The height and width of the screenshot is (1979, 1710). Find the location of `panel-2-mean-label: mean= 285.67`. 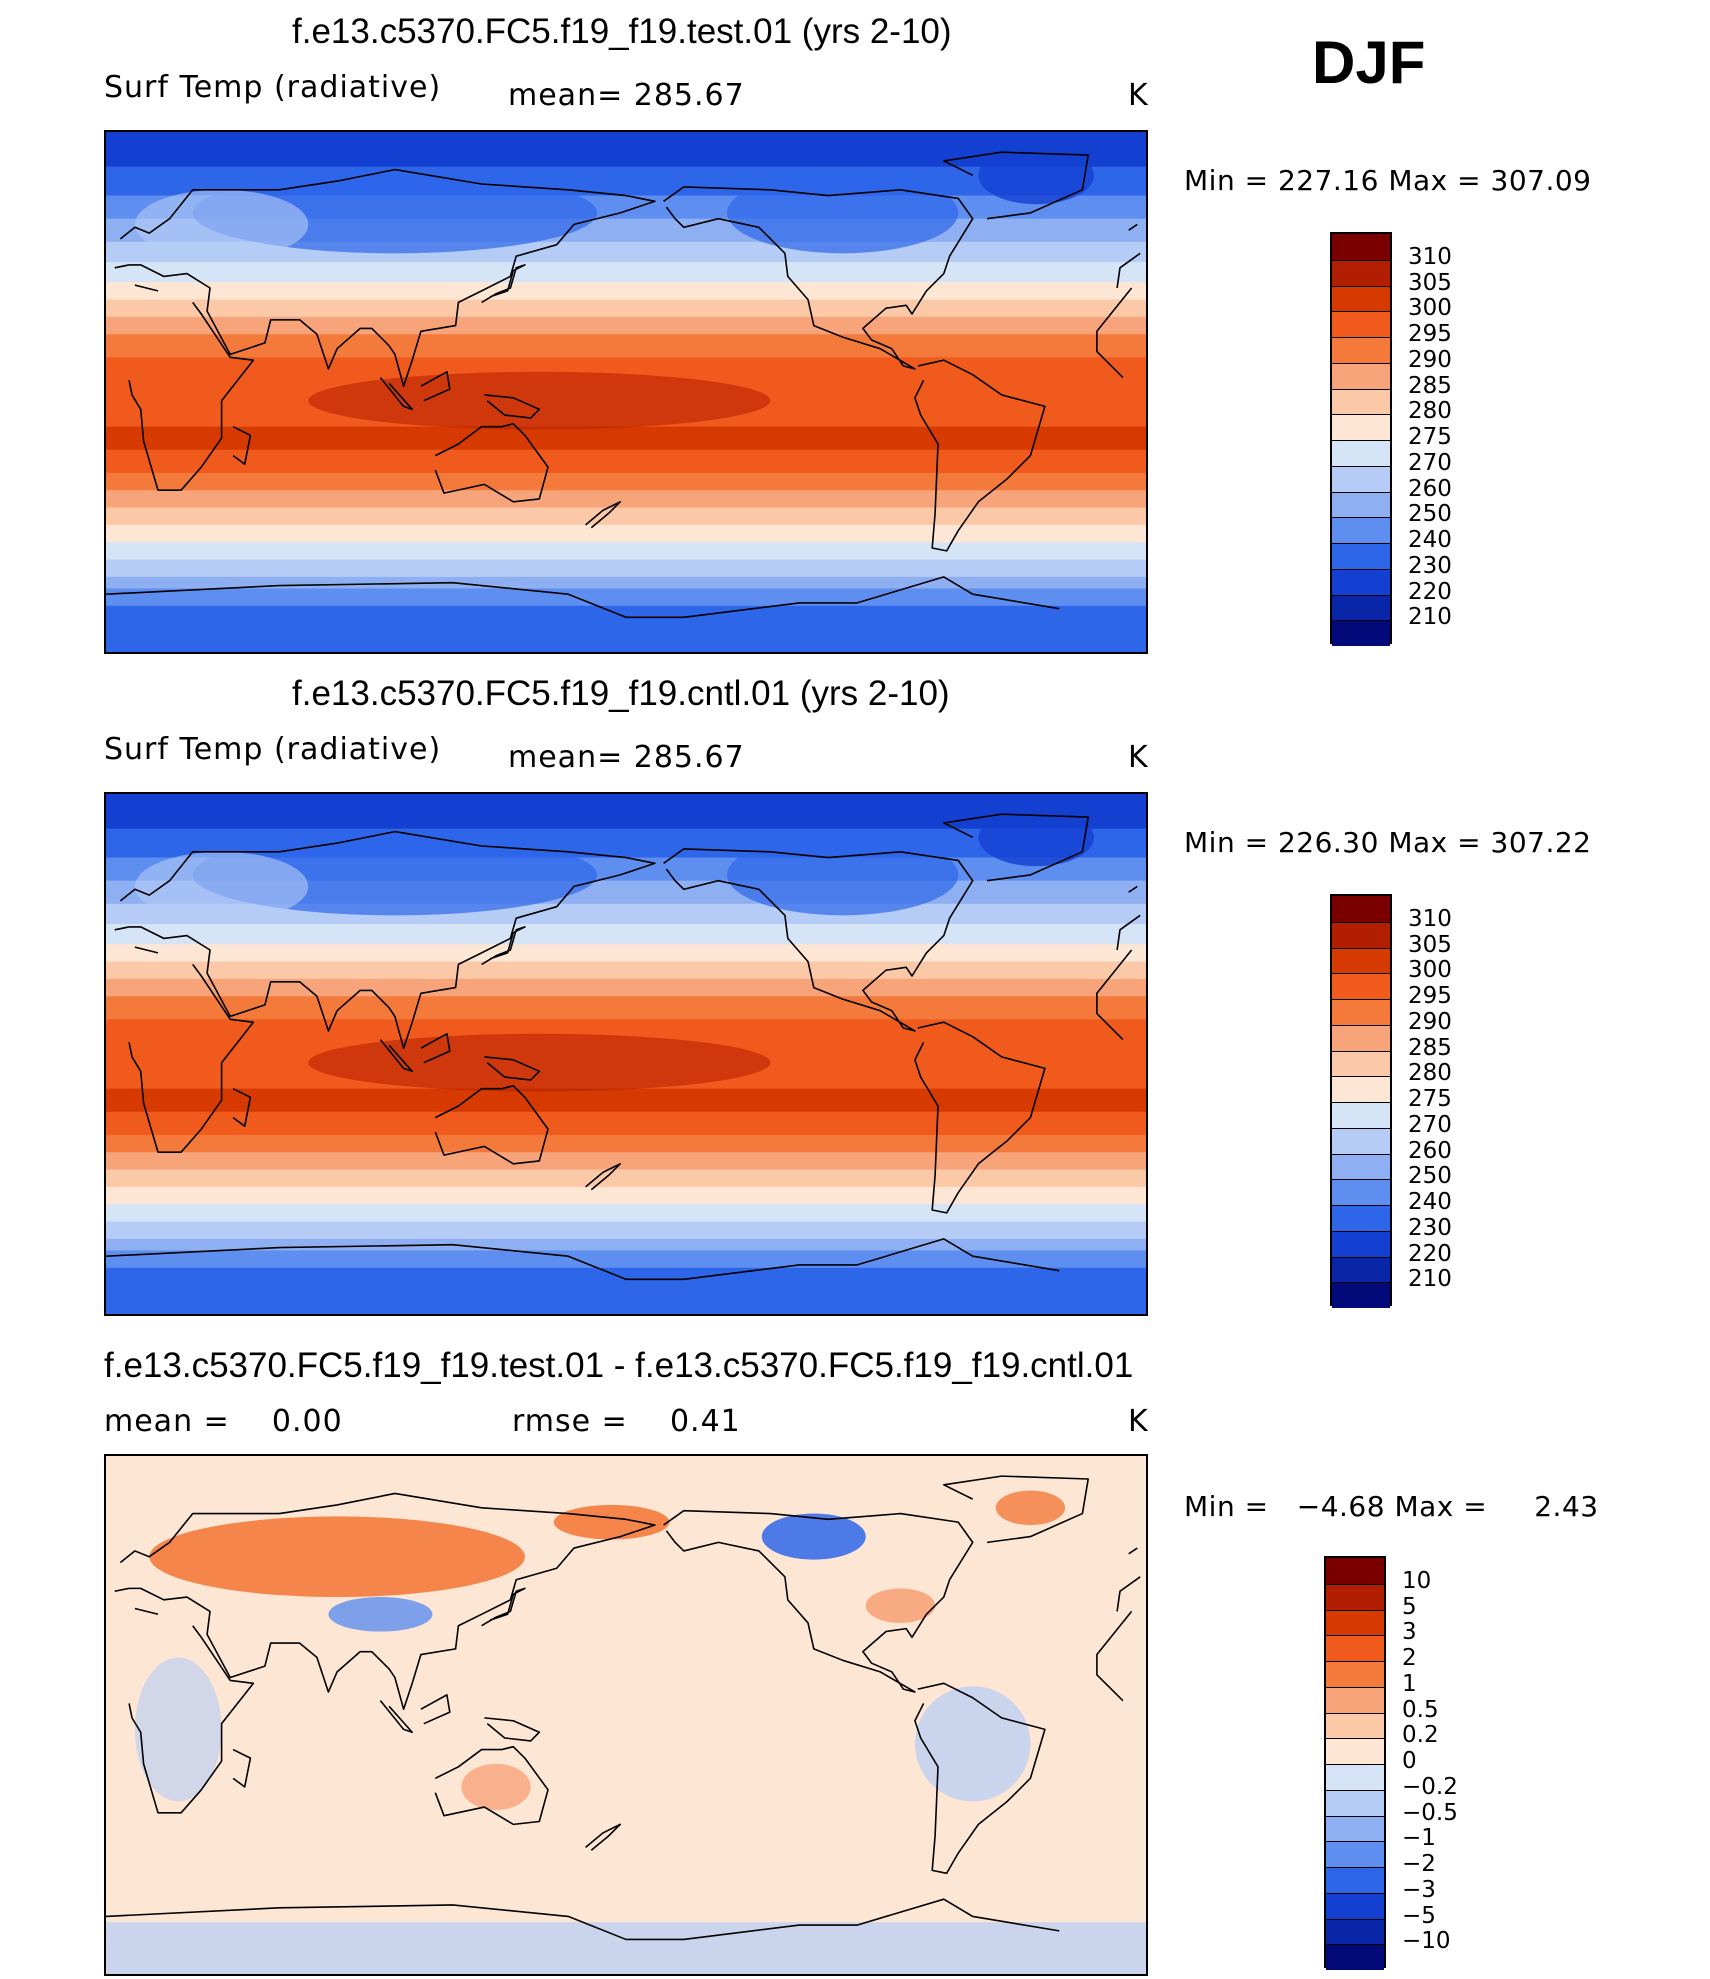

panel-2-mean-label: mean= 285.67 is located at coordinates (626, 757).